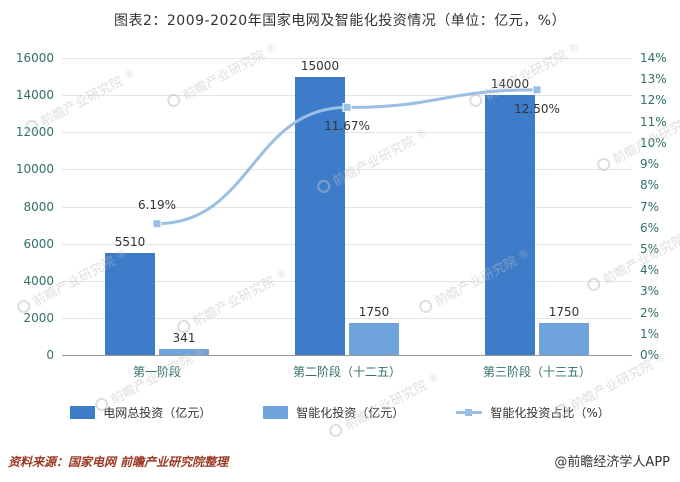  What do you see at coordinates (650, 291) in the screenshot?
I see `y-axis-right-tick: 3%` at bounding box center [650, 291].